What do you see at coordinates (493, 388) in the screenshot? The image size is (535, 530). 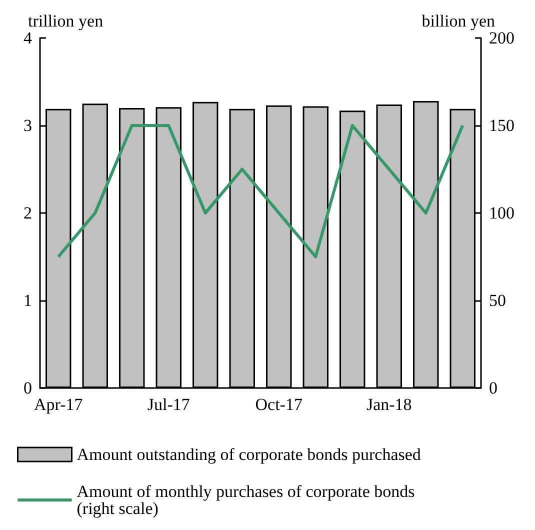 I see `y2-tick-label: 0` at bounding box center [493, 388].